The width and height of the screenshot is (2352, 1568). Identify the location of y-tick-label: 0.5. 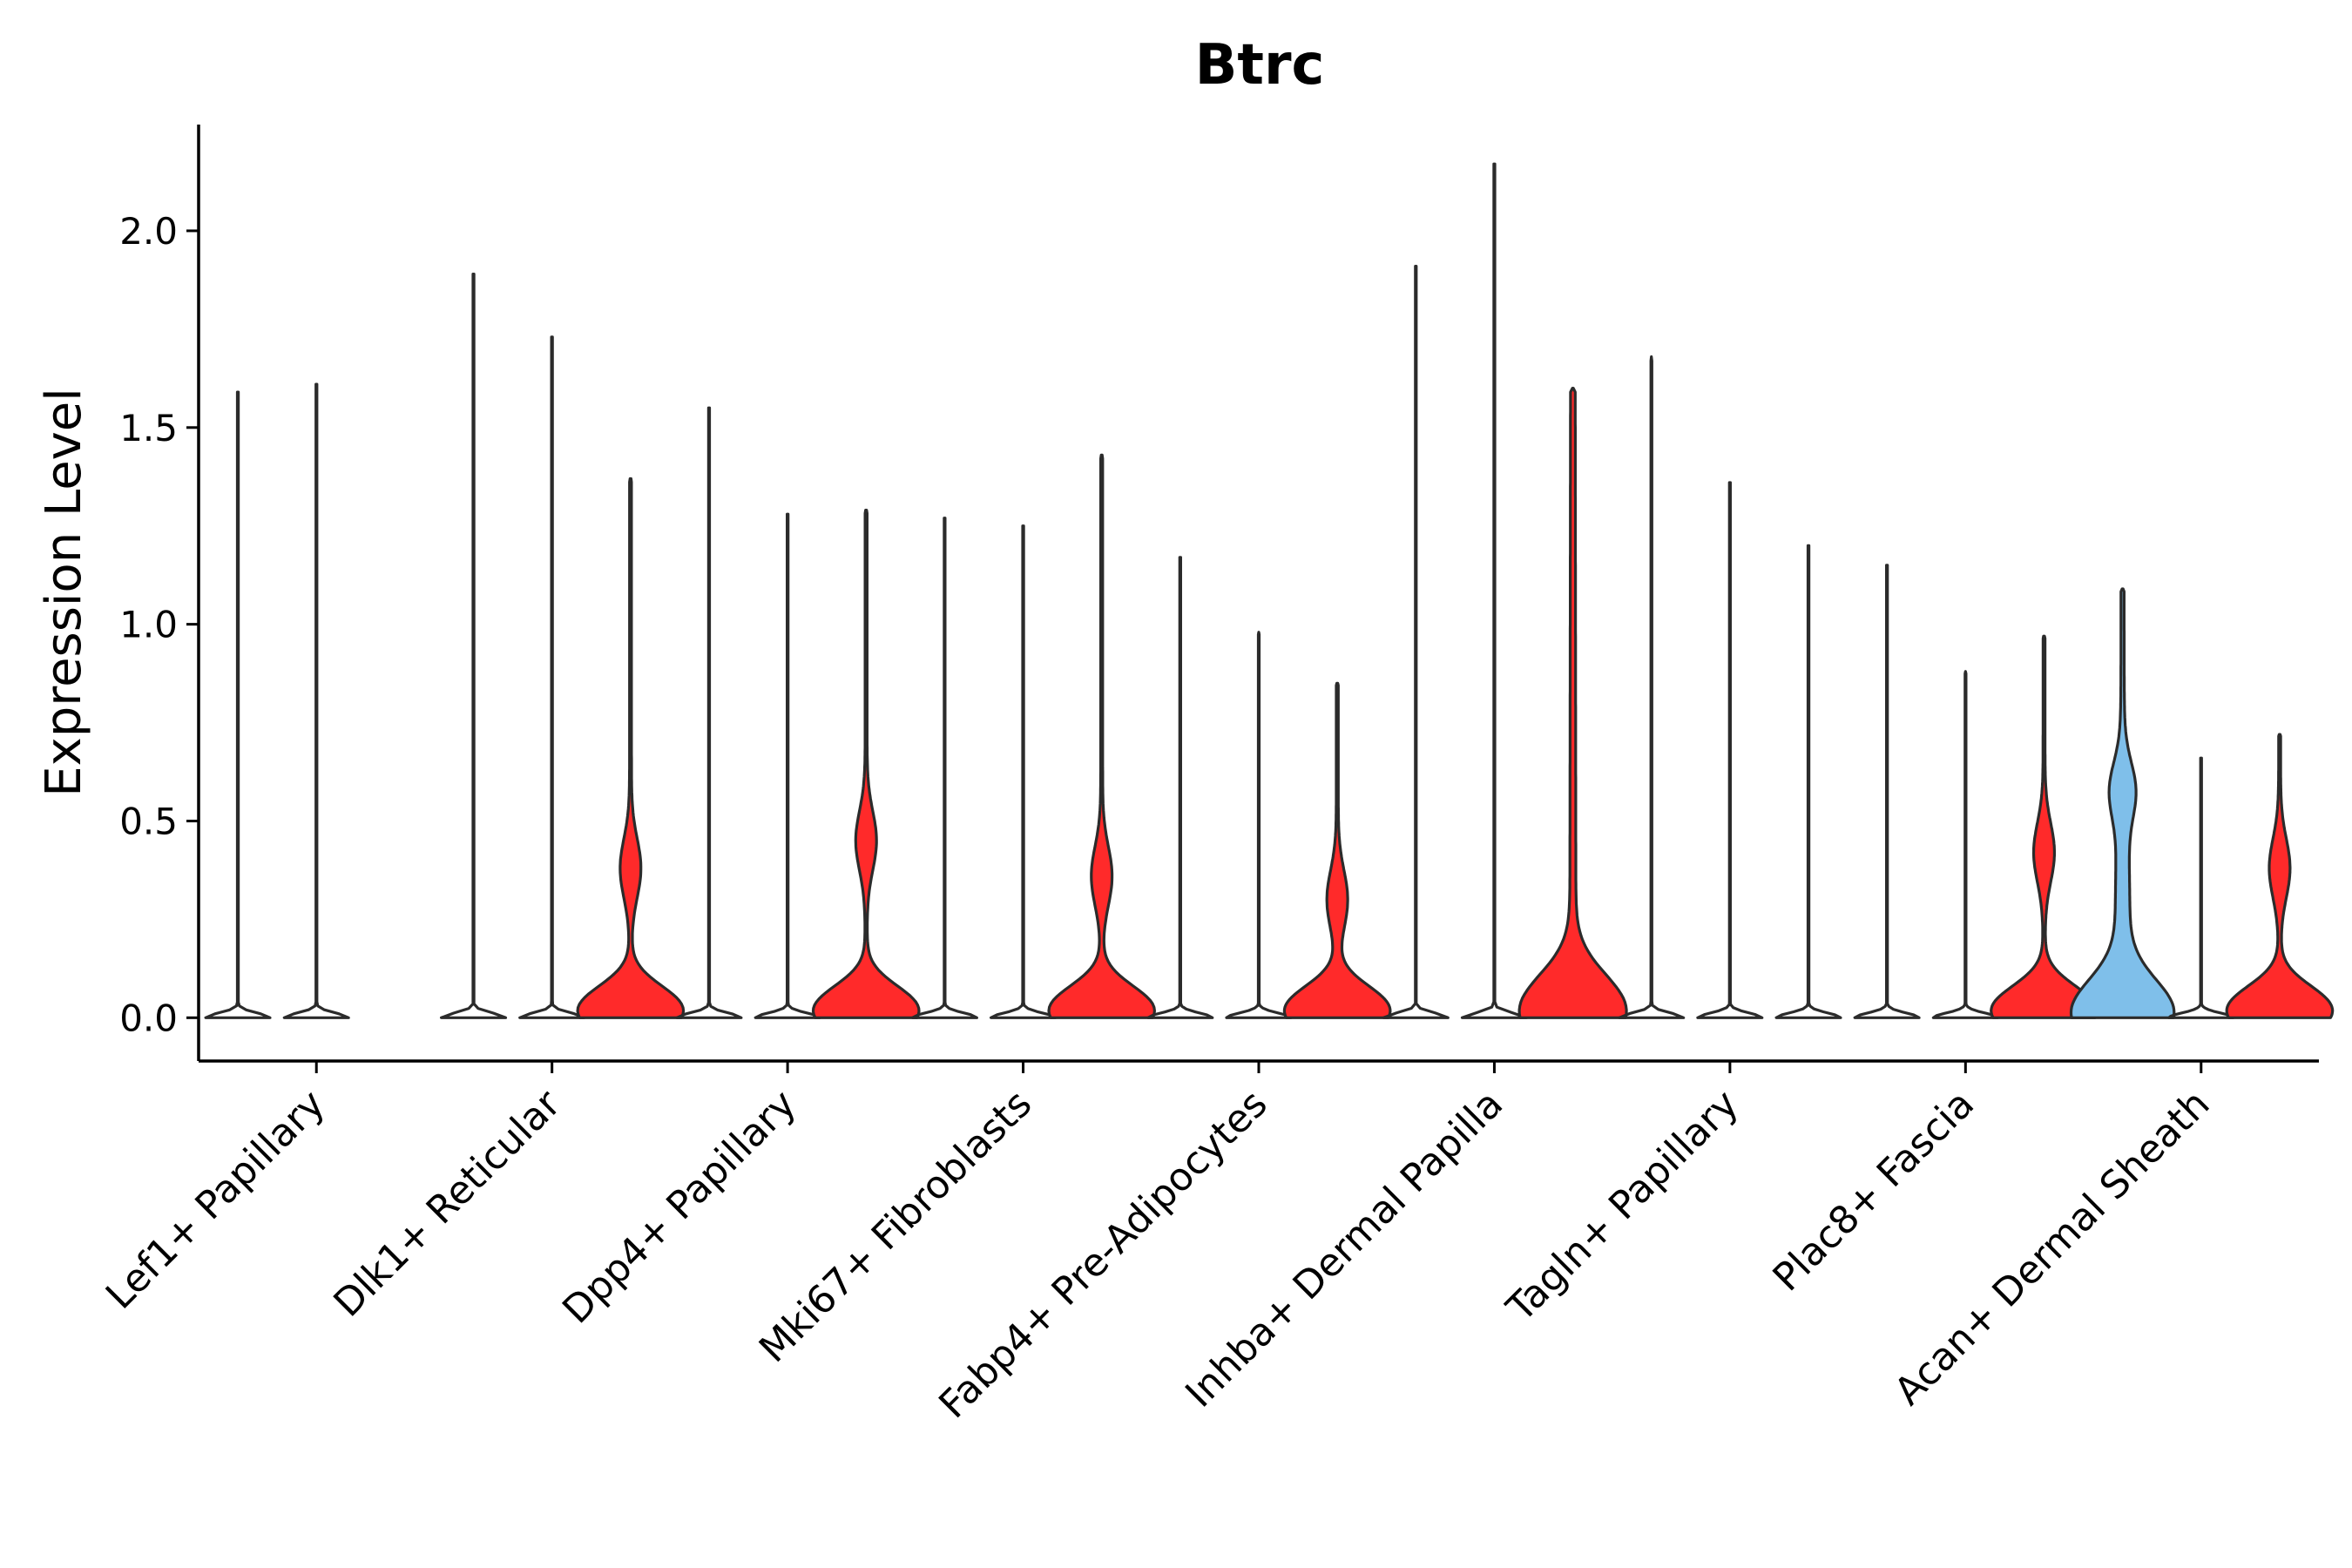
(148, 821).